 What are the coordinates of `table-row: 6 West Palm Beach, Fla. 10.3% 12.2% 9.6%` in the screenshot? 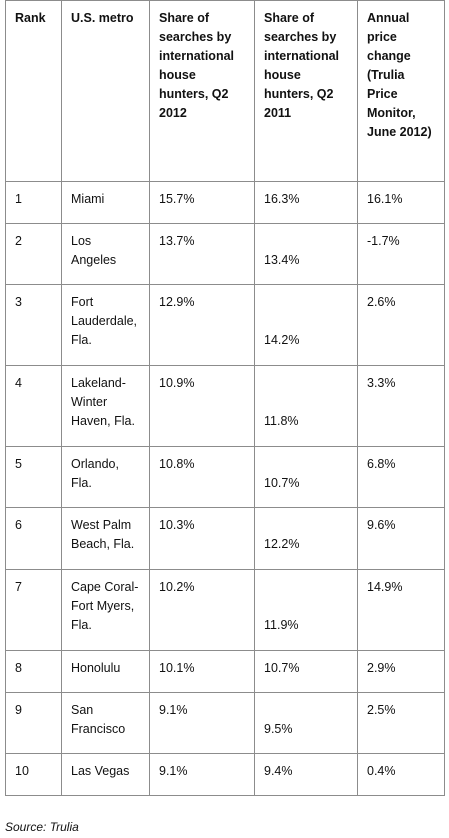 It's located at (225, 538).